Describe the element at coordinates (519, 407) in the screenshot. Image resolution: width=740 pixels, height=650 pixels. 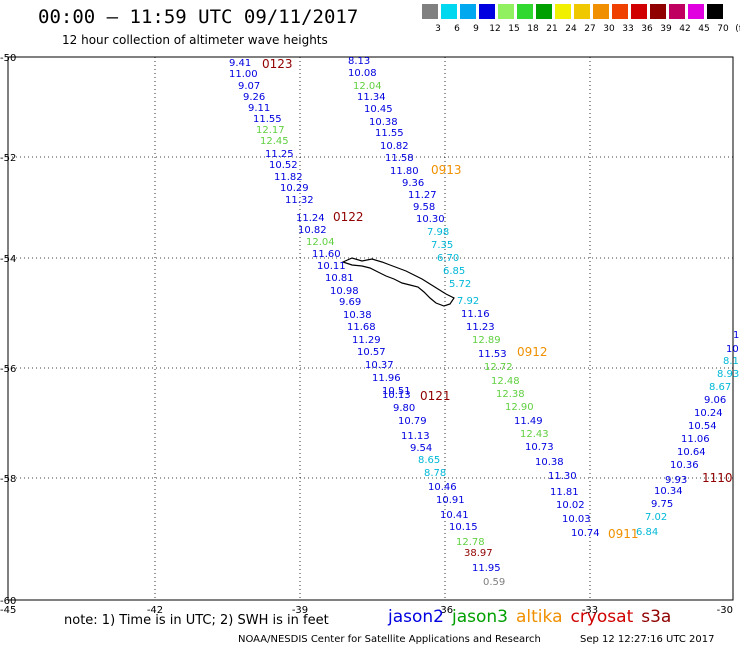
I see `swh-value: 12.90` at that location.